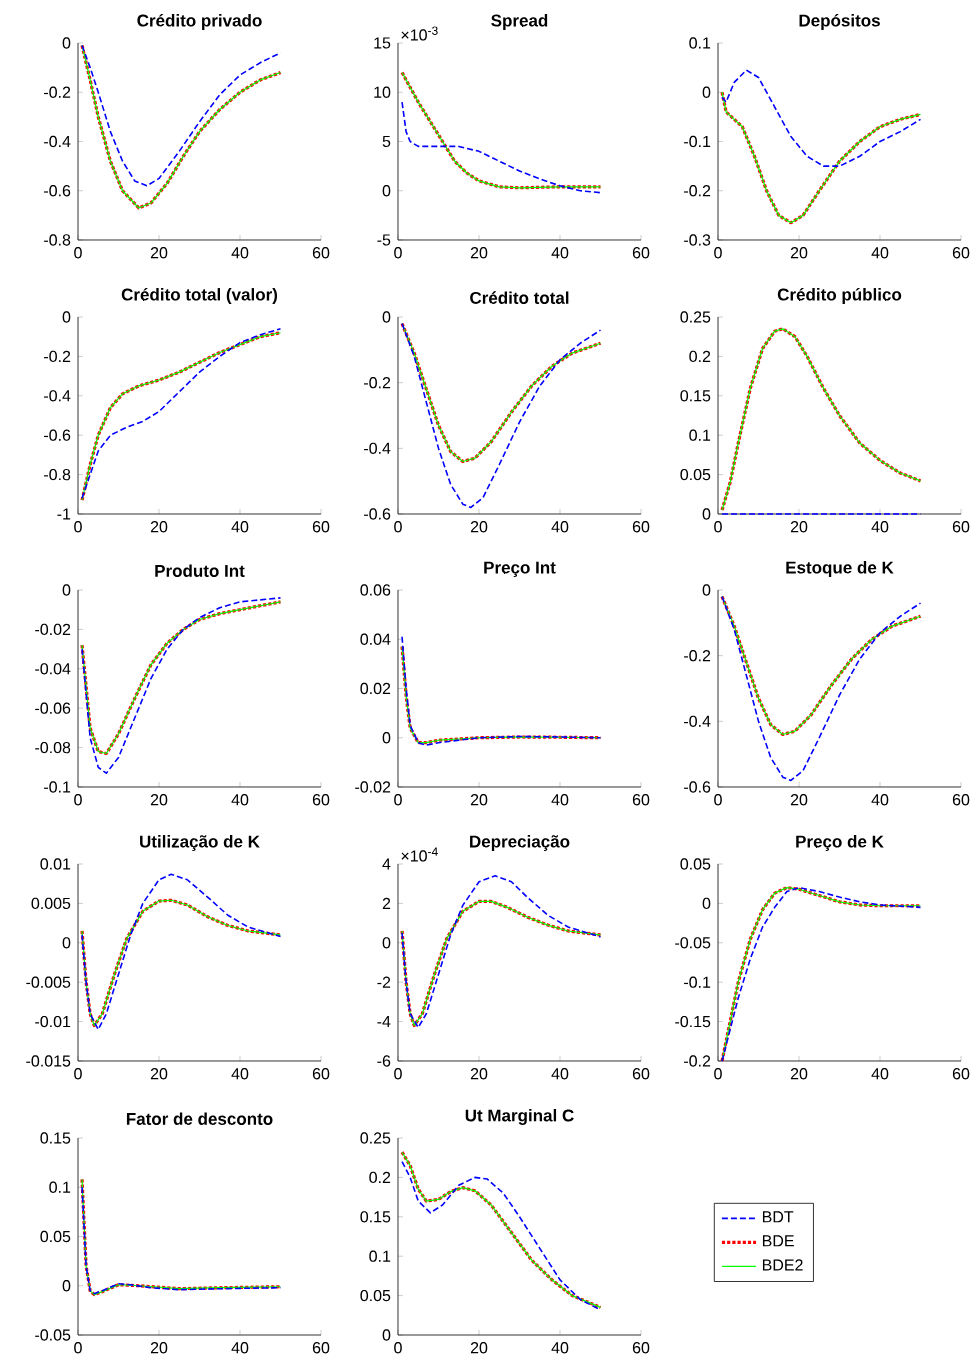 This screenshot has width=976, height=1362. Describe the element at coordinates (57, 787) in the screenshot. I see `y-tick-label: -0.1` at that location.